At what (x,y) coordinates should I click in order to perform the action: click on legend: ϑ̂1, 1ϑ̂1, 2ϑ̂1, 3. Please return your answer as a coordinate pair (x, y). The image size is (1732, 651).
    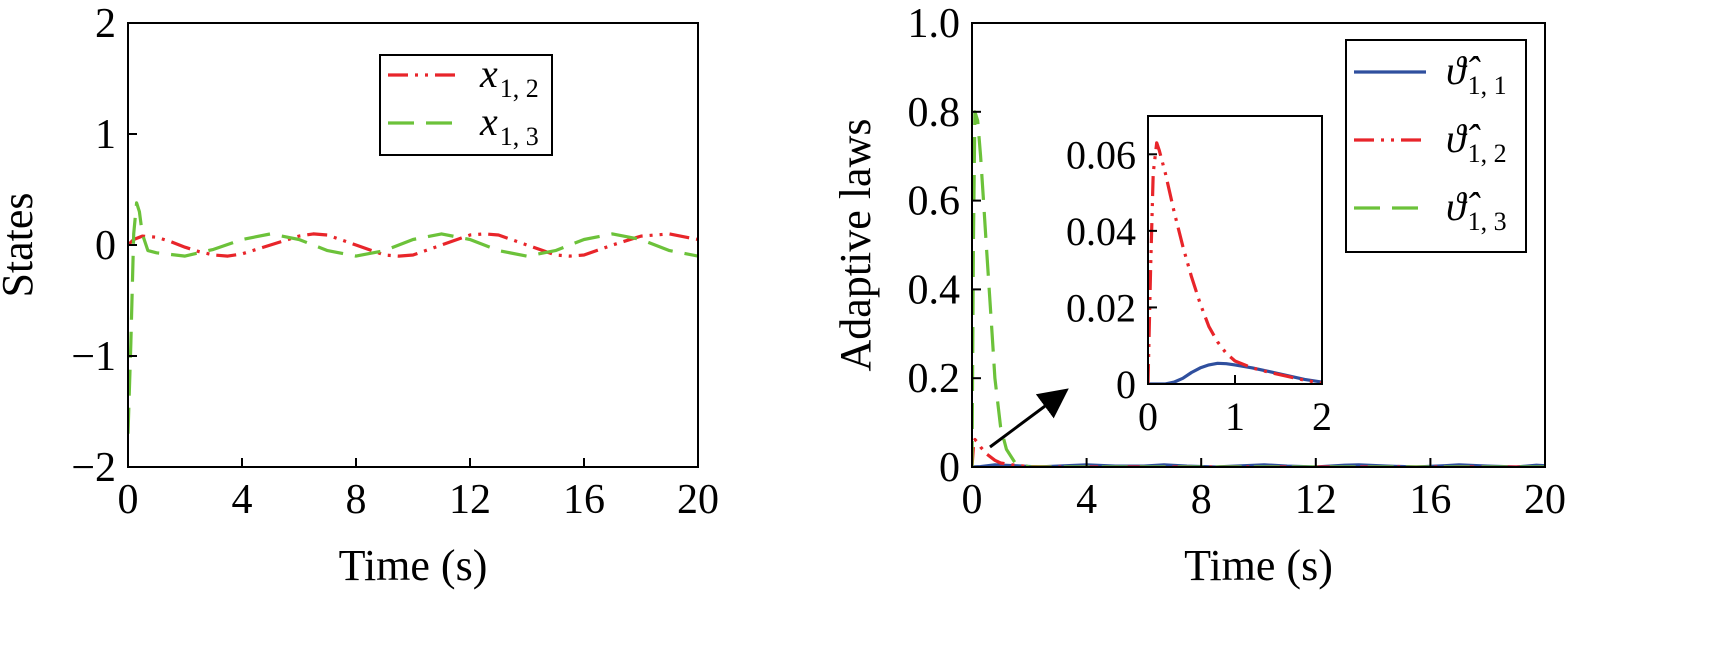
    Looking at the image, I should click on (1436, 146).